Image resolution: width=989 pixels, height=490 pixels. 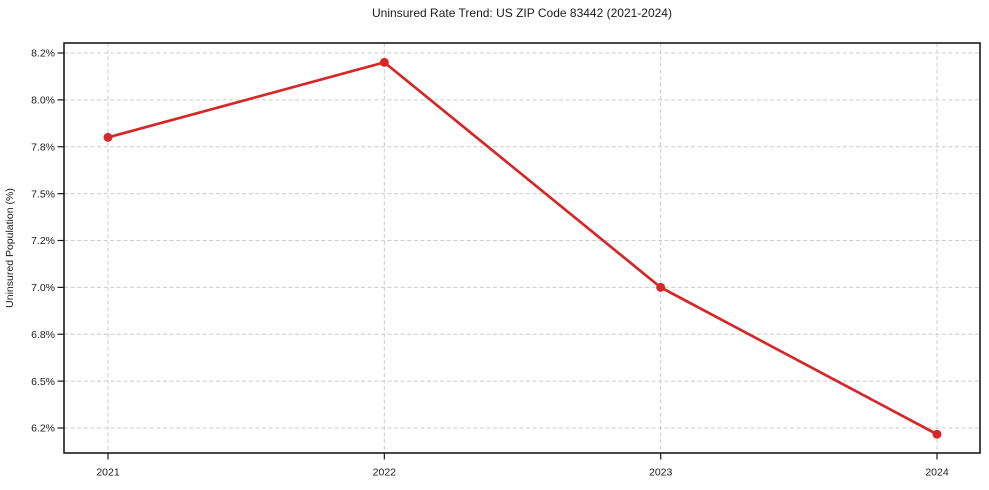 I want to click on x-tick-label: 2022, so click(x=385, y=473).